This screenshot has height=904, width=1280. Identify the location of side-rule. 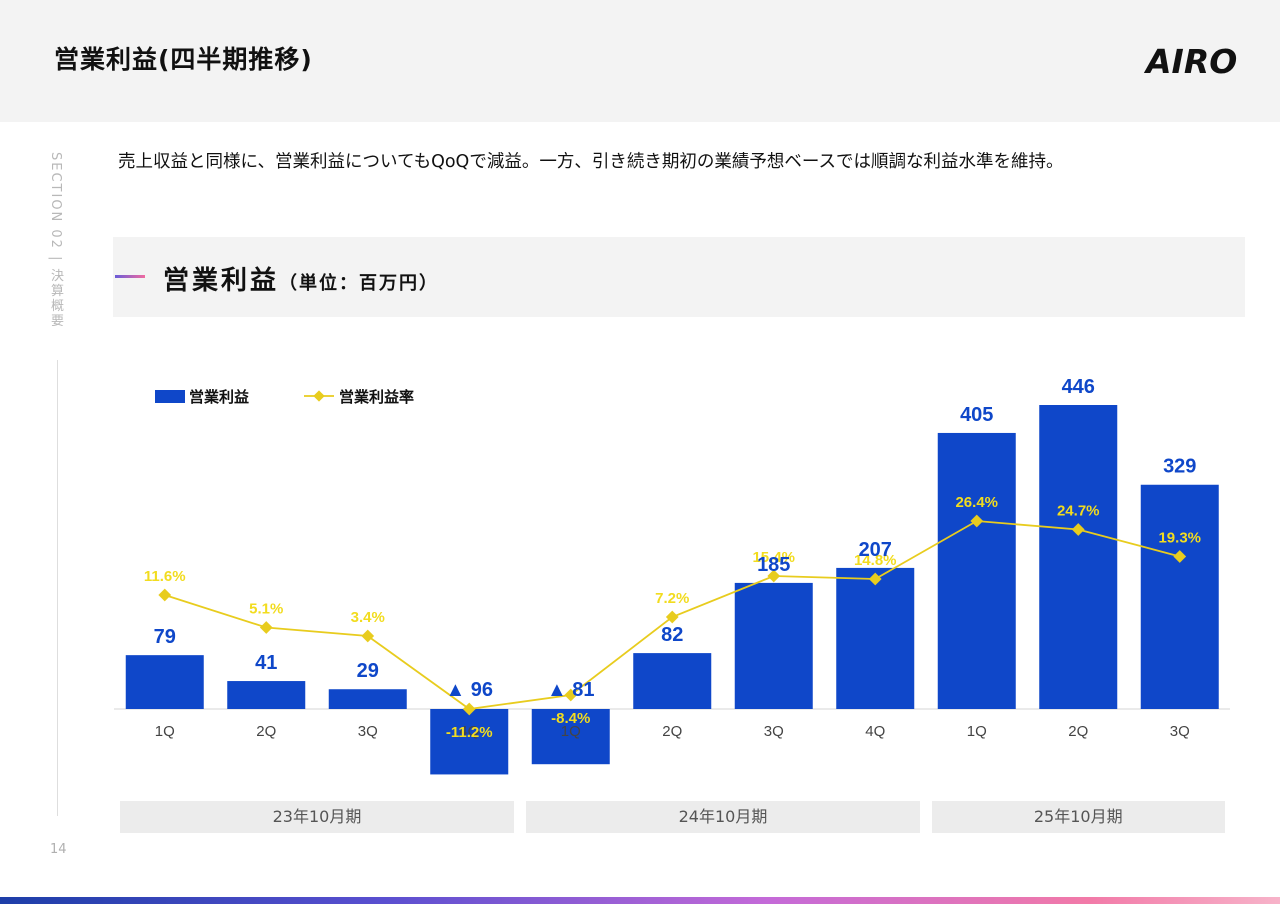
(57, 588).